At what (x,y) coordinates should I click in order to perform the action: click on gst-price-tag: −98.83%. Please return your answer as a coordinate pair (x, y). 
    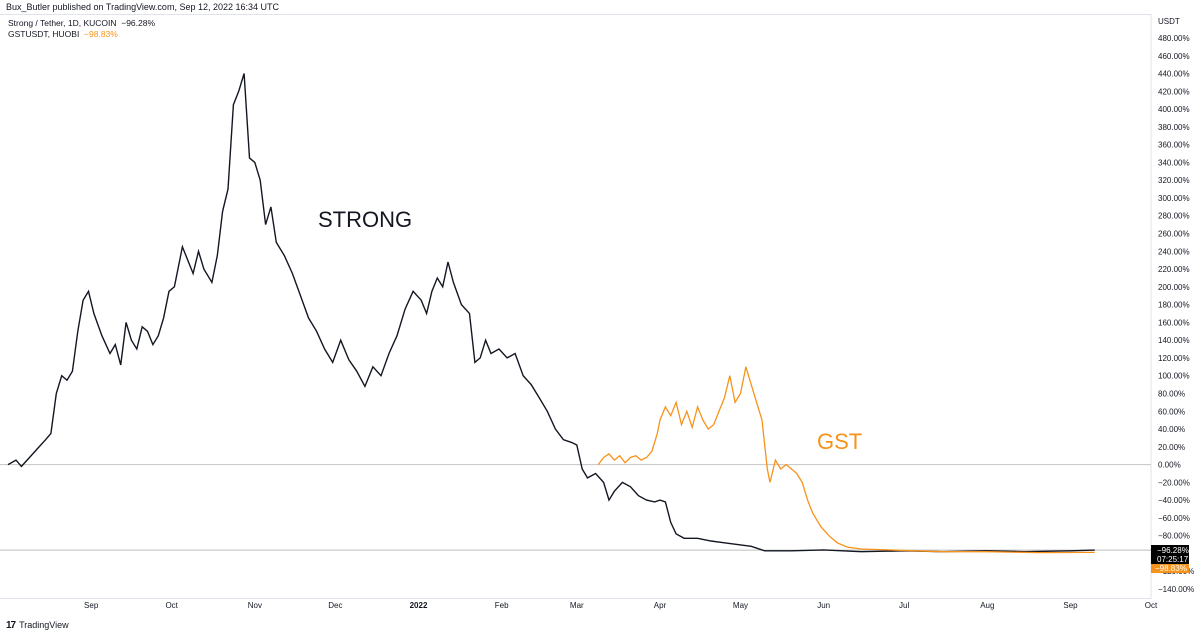
    Looking at the image, I should click on (1170, 568).